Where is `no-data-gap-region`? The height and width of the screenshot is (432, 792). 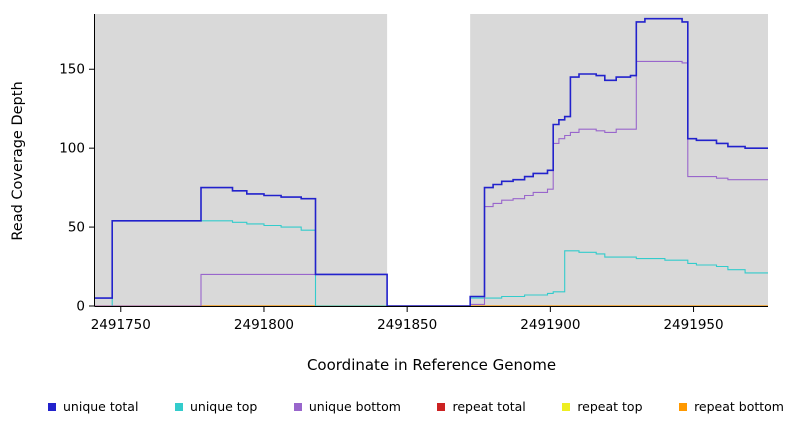
no-data-gap-region is located at coordinates (429, 160).